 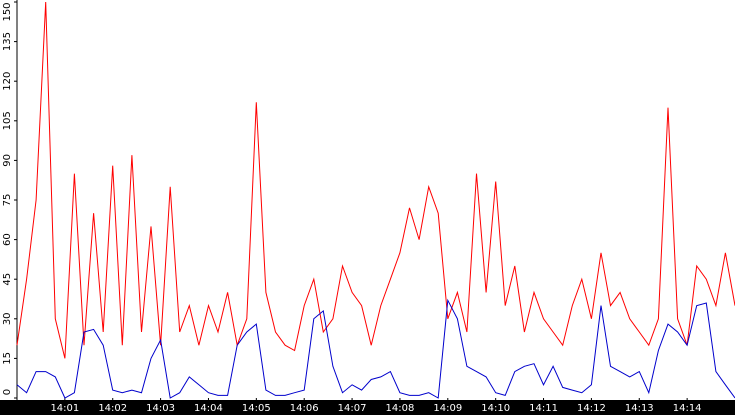 What do you see at coordinates (7, 120) in the screenshot?
I see `y-tick-label: 105` at bounding box center [7, 120].